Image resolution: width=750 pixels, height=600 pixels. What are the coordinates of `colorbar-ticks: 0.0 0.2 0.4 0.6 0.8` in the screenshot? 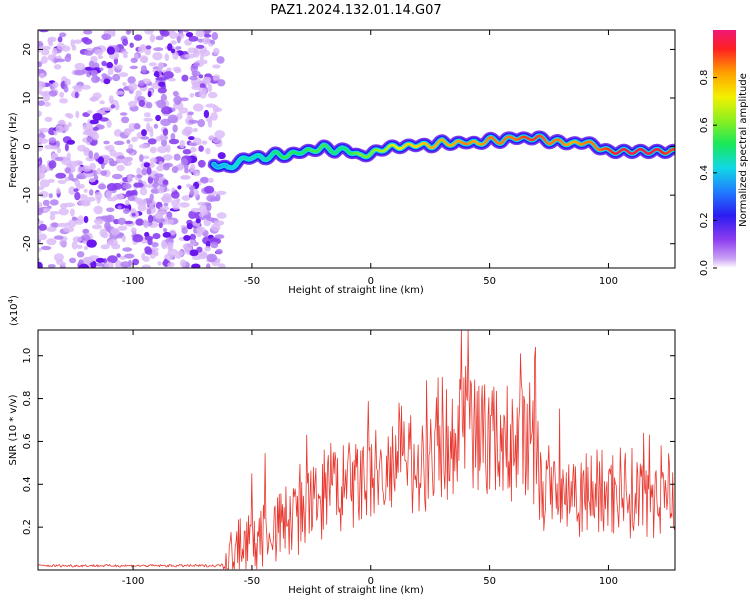 It's located at (708, 173).